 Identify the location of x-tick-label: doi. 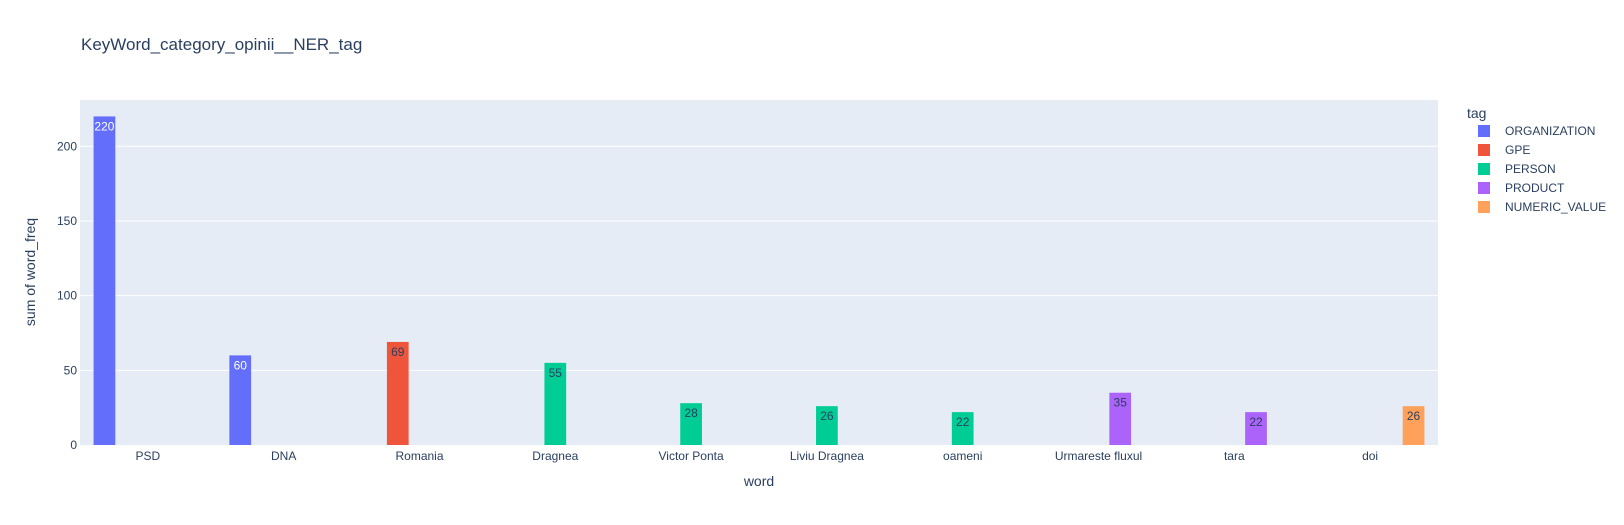
(1370, 456).